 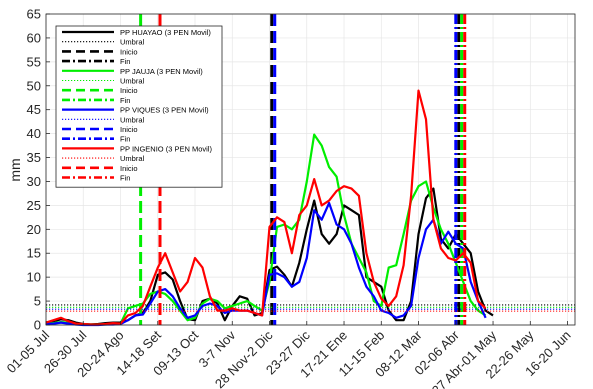 I want to click on y-tick-label: 35, so click(x=34, y=157).